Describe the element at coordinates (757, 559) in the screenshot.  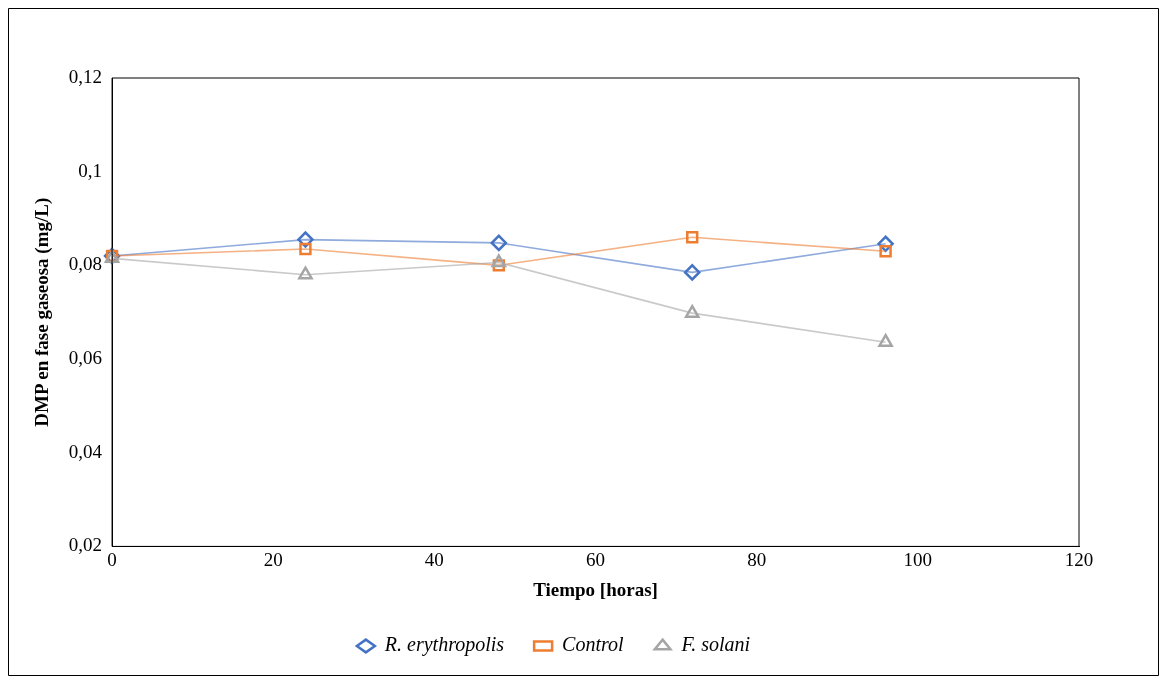
I see `x-tick-label: 80` at that location.